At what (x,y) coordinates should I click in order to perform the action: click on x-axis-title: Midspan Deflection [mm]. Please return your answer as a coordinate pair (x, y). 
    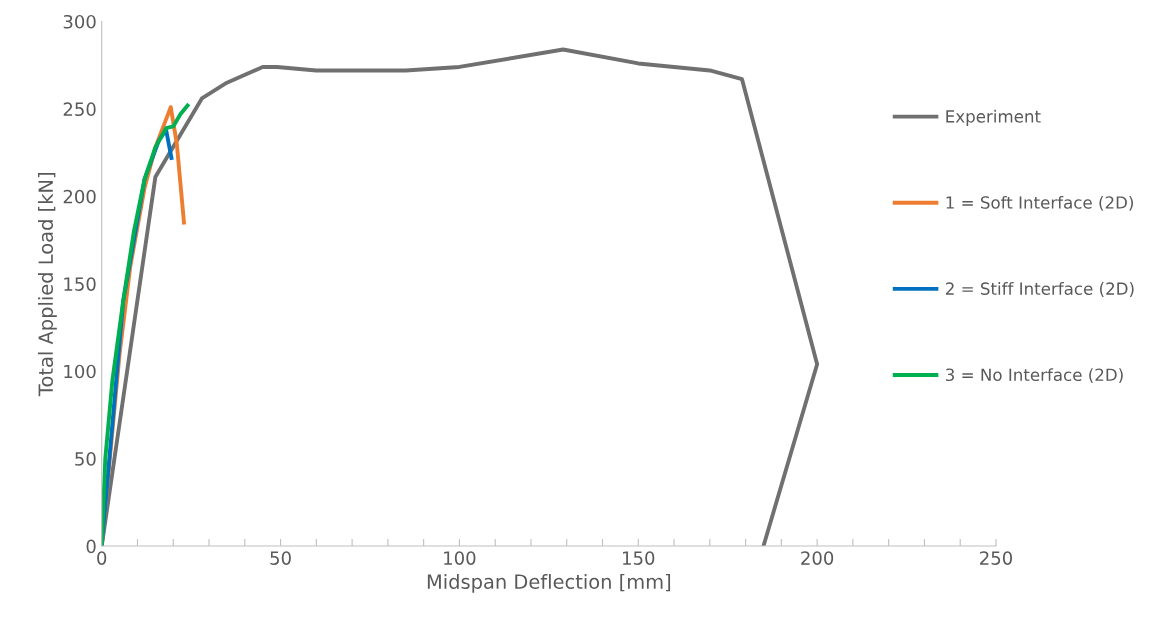
    Looking at the image, I should click on (549, 583).